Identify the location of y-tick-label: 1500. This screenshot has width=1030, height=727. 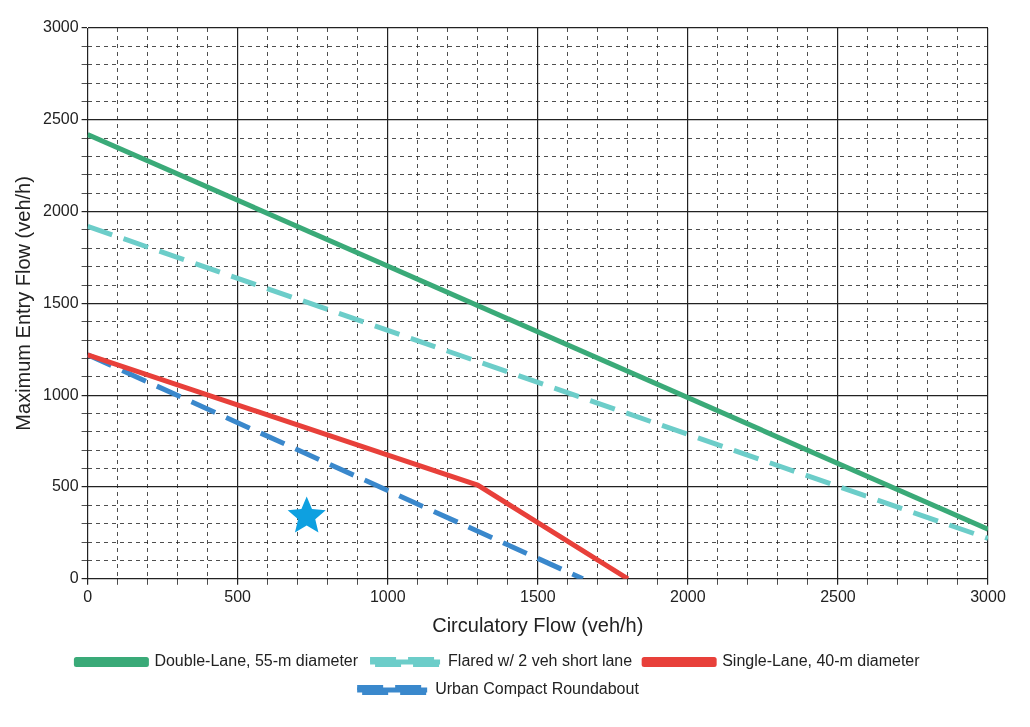
(61, 302).